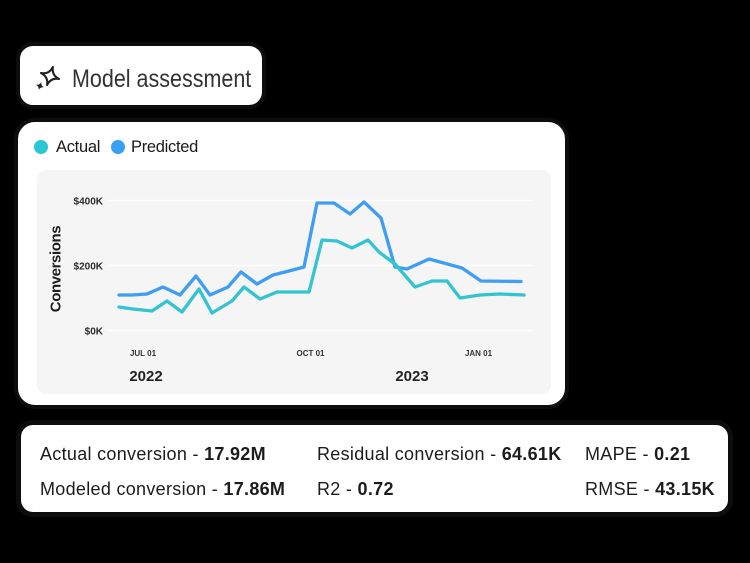  I want to click on svg-text: JAN 01, so click(479, 353).